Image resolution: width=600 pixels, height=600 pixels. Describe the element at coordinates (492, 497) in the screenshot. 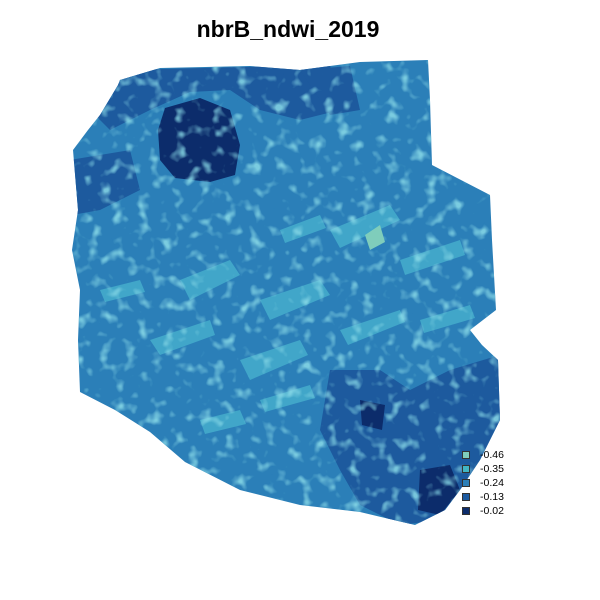

I see `legend-label: -0.13` at that location.